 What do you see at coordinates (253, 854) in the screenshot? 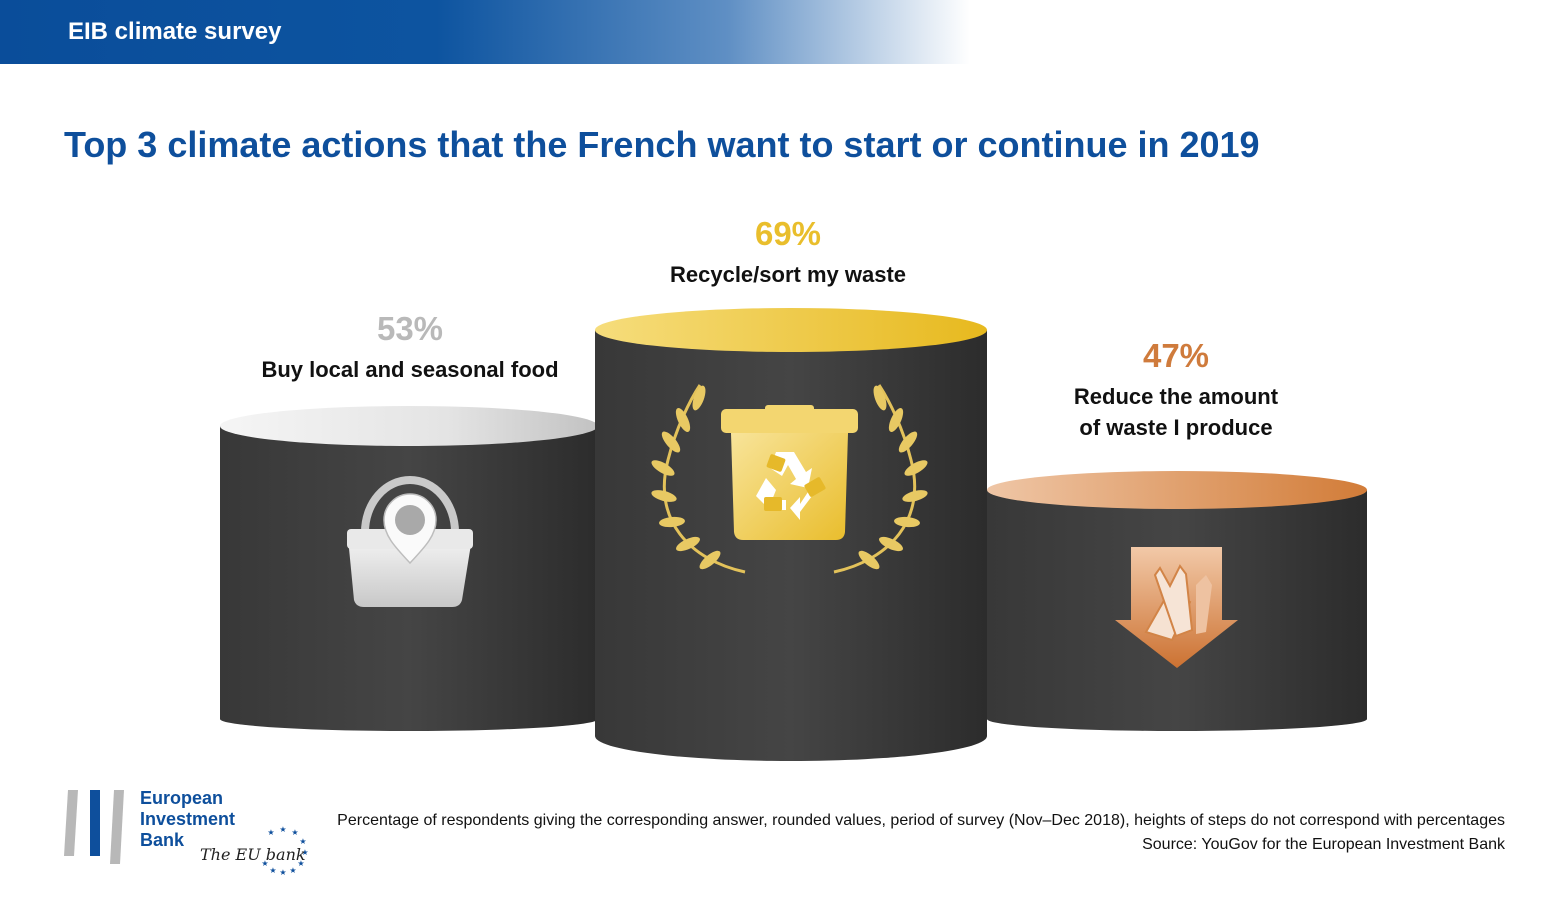
I see `eib-tagline: The EU bank` at bounding box center [253, 854].